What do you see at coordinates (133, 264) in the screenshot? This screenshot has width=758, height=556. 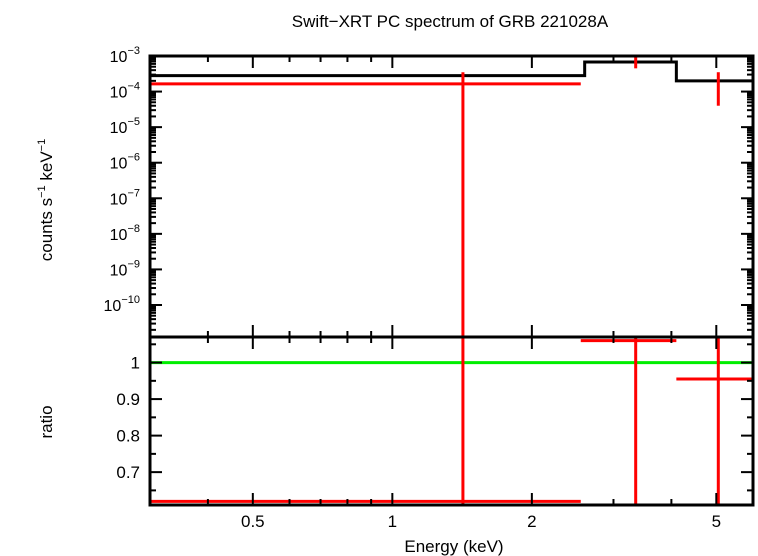 I see `tick-exponent: −9` at bounding box center [133, 264].